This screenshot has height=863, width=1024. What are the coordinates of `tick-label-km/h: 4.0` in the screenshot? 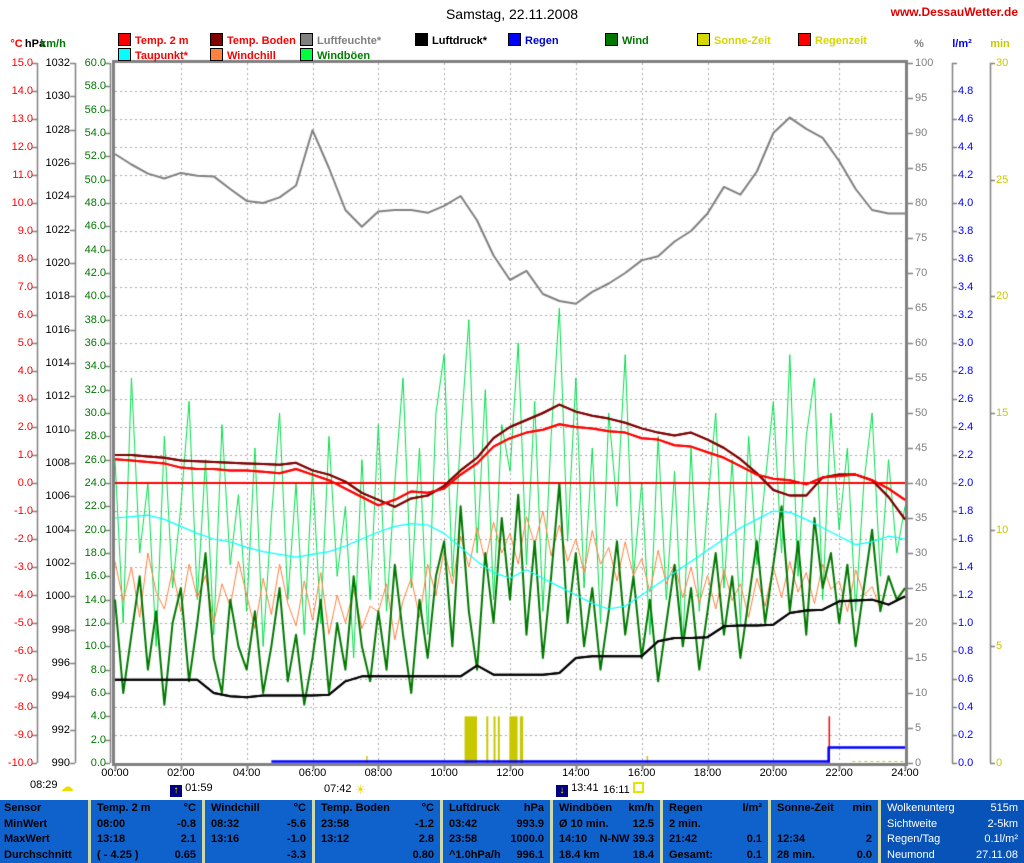 It's located at (98, 716).